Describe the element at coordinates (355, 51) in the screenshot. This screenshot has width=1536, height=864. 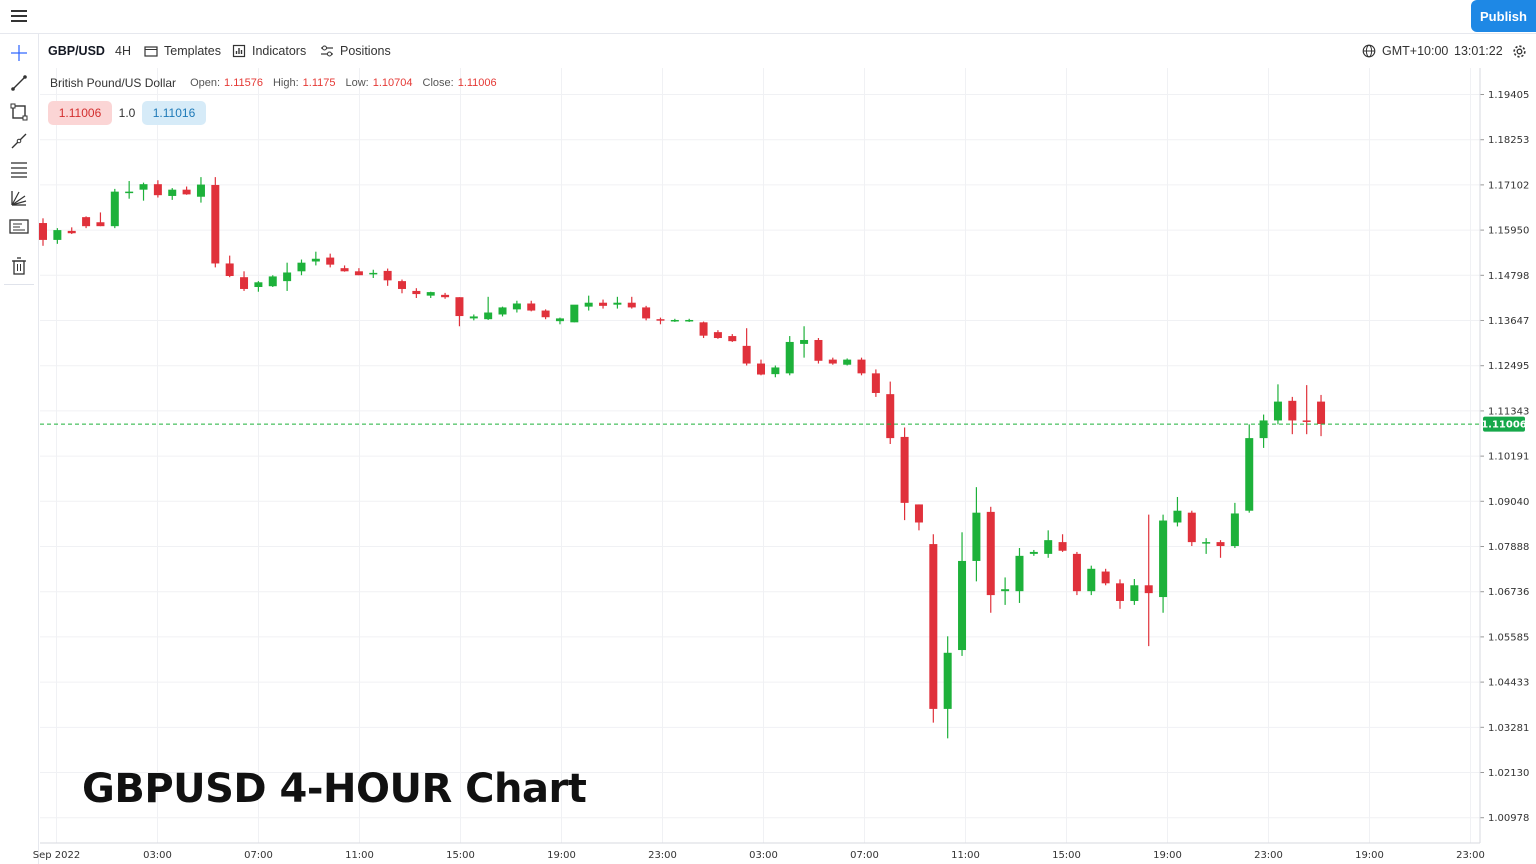
I see `positions-button: Positions` at that location.